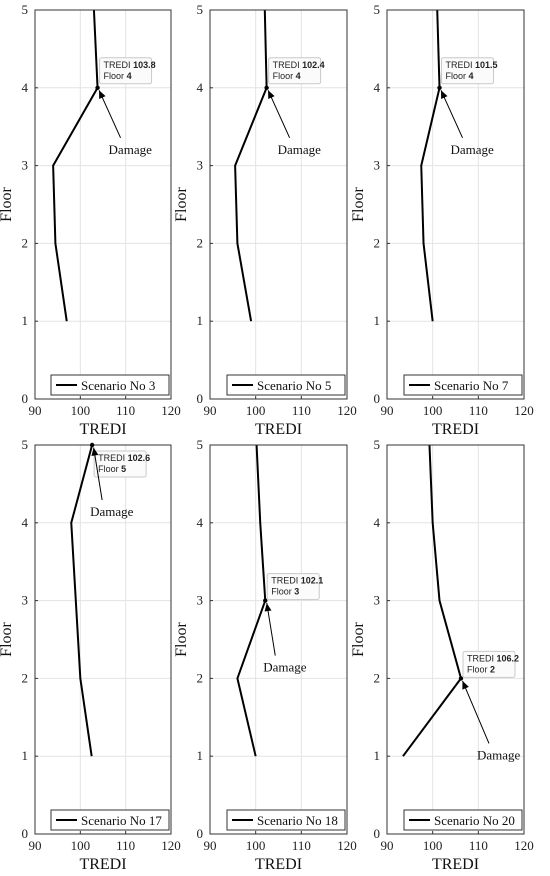 The width and height of the screenshot is (550, 876). What do you see at coordinates (472, 65) in the screenshot?
I see `datatip-value-line: TREDI 101.5` at bounding box center [472, 65].